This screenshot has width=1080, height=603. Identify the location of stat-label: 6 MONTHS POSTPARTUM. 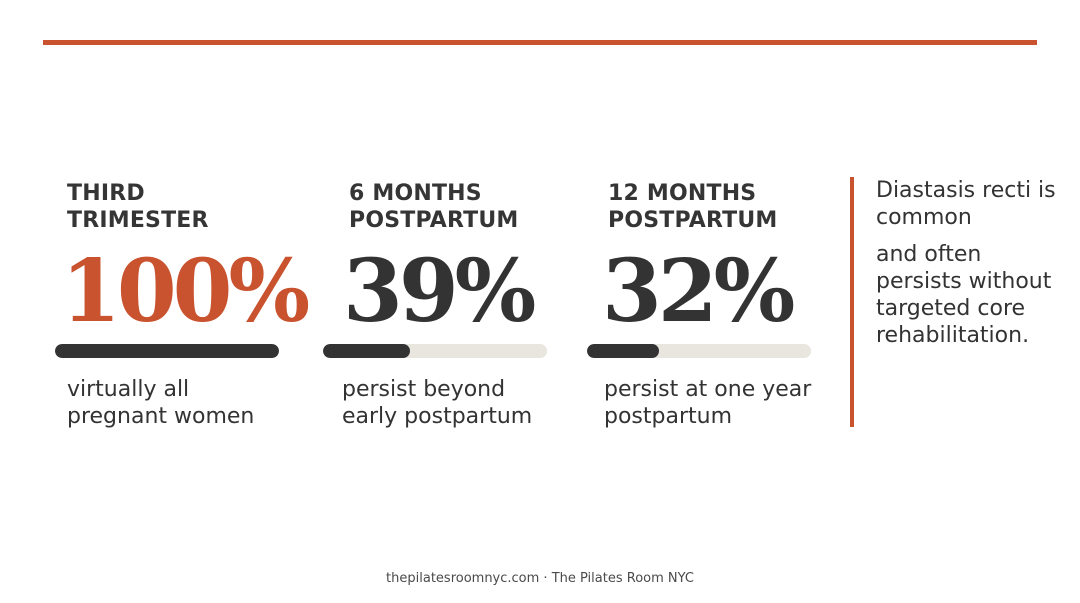
(434, 207).